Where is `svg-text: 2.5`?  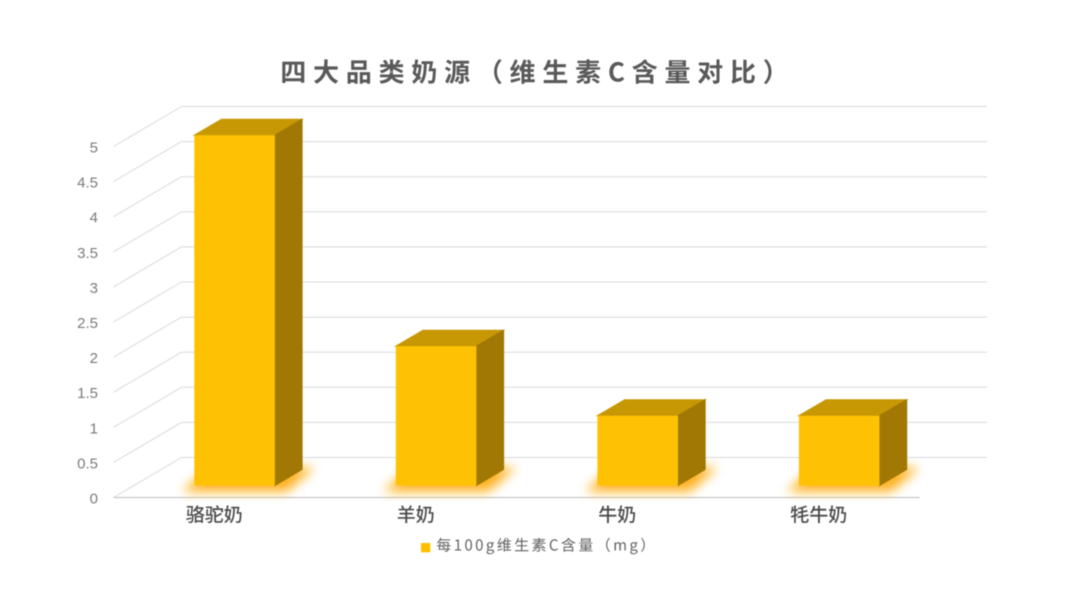 svg-text: 2.5 is located at coordinates (87, 323).